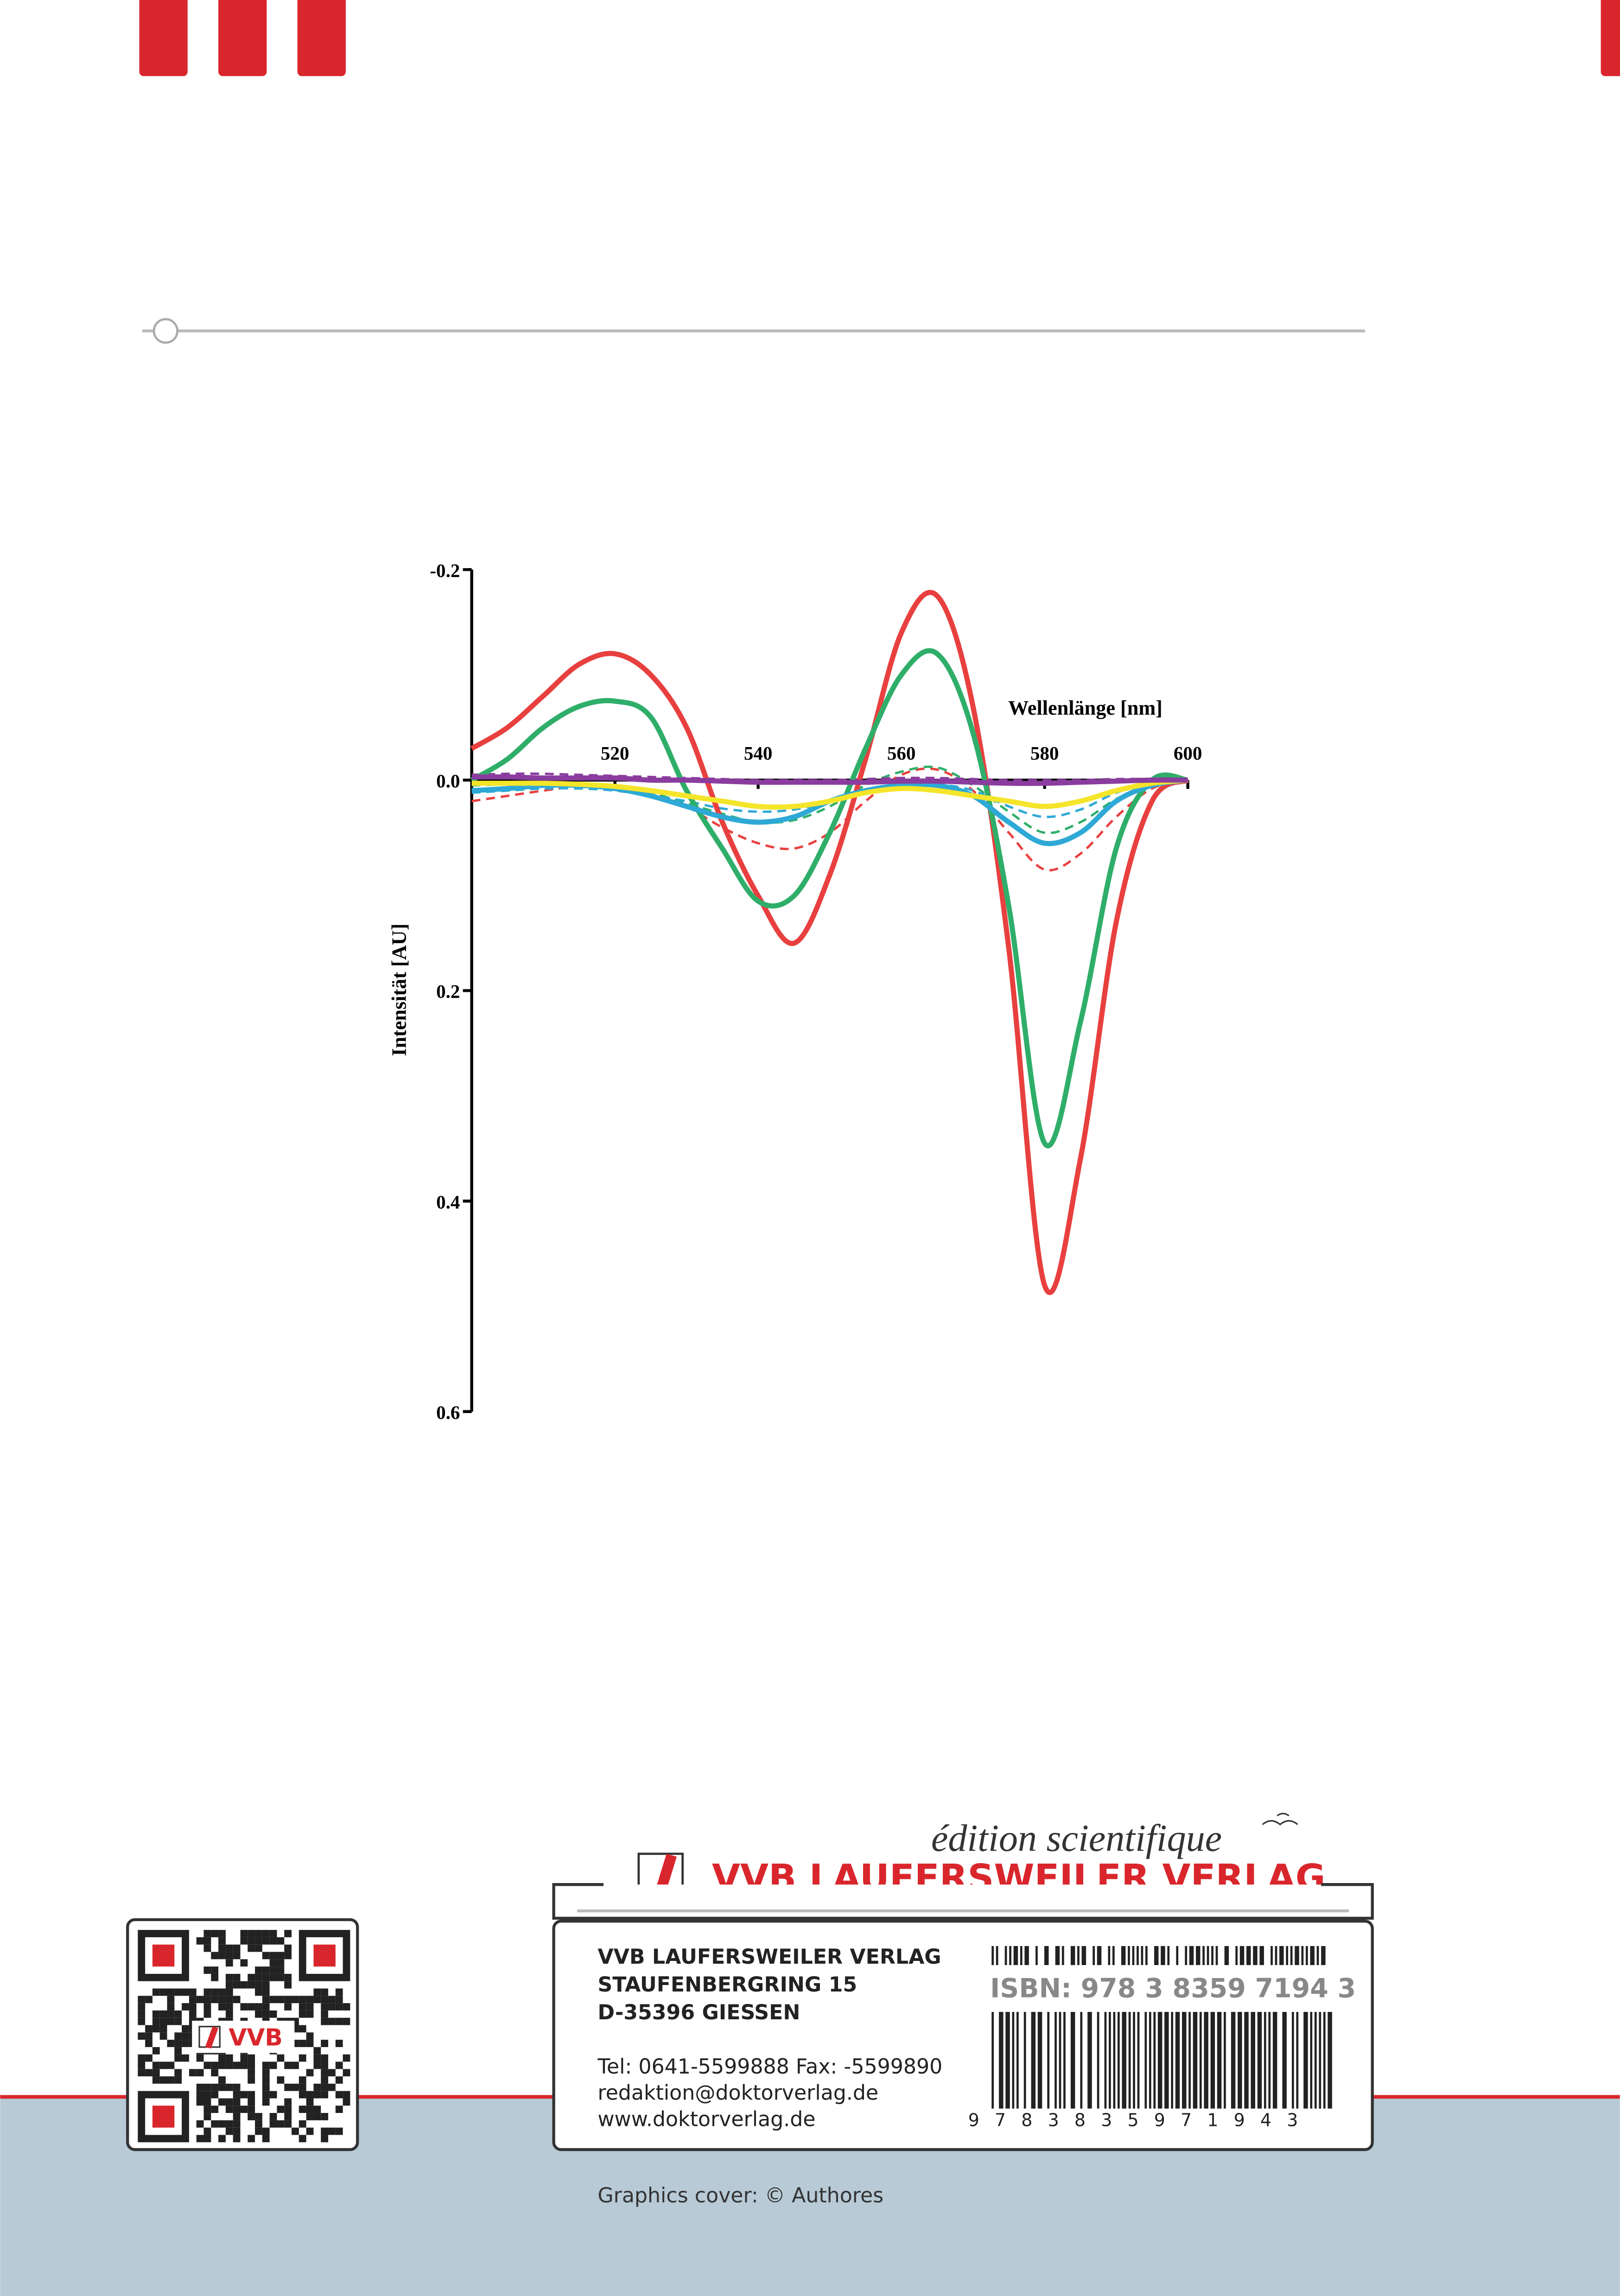 The width and height of the screenshot is (1620, 2296). I want to click on y-tick-label: 0.2, so click(448, 991).